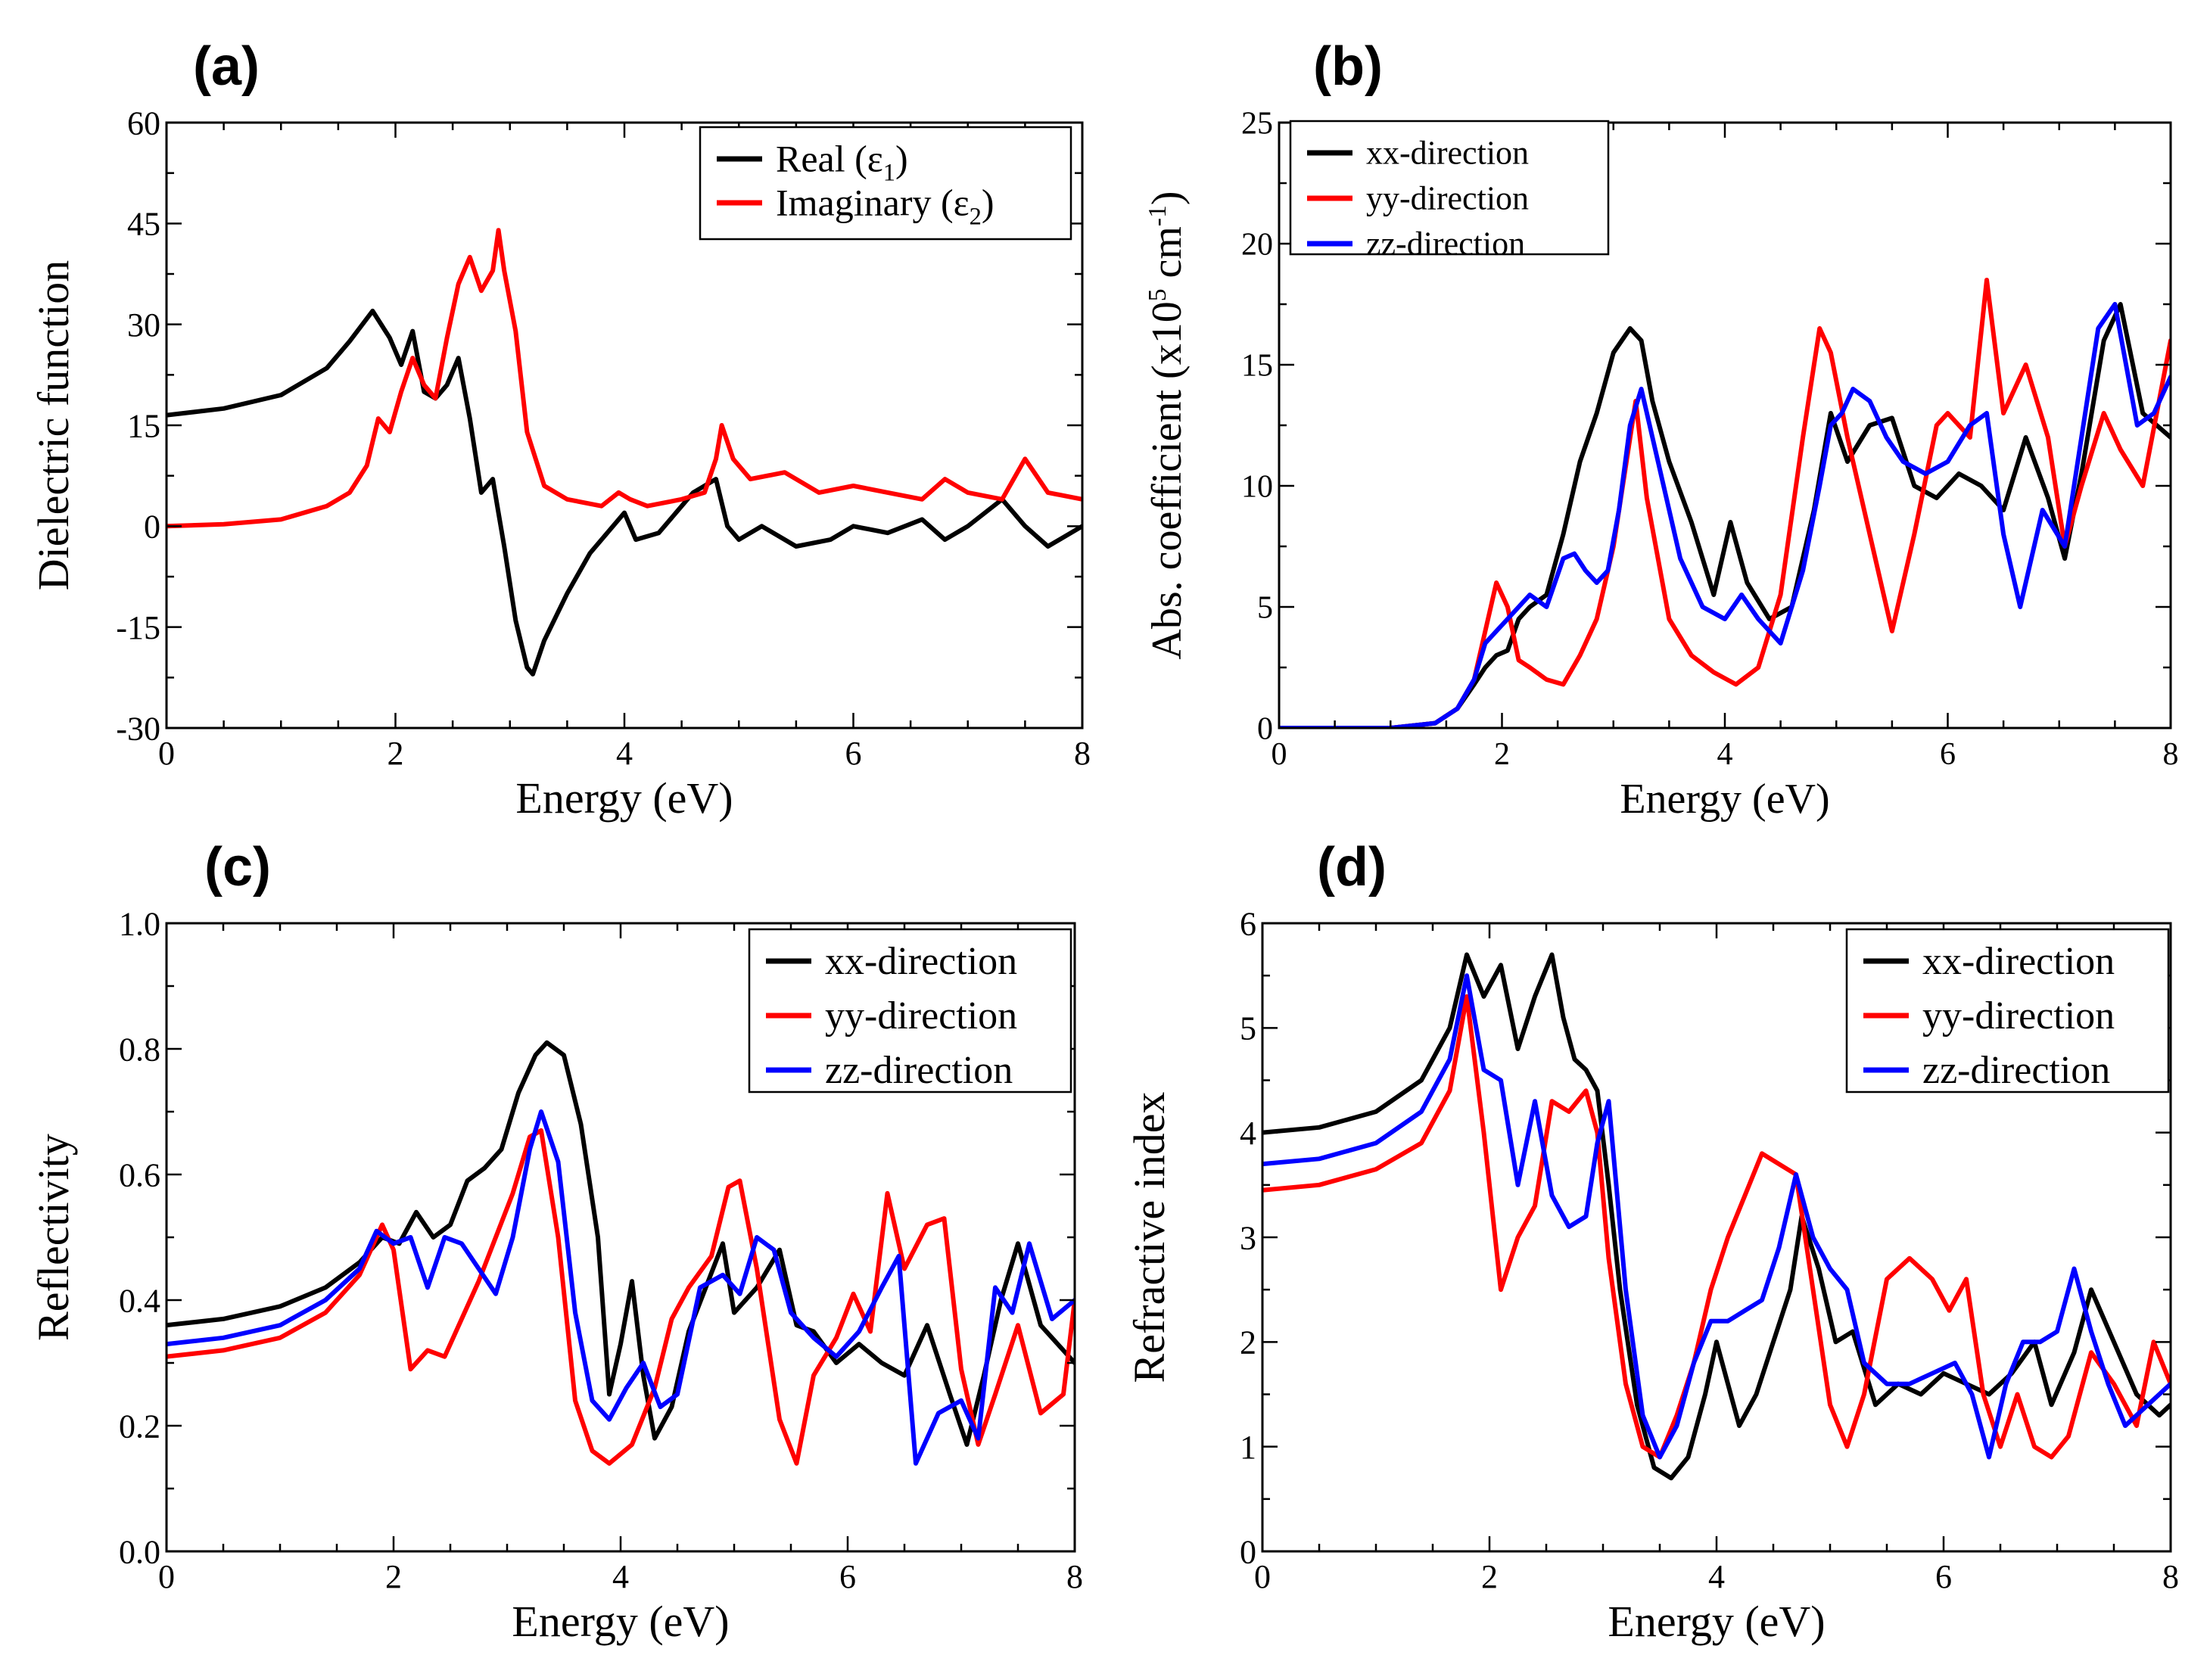 The width and height of the screenshot is (2210, 1680). I want to click on panel-label: (b), so click(1348, 66).